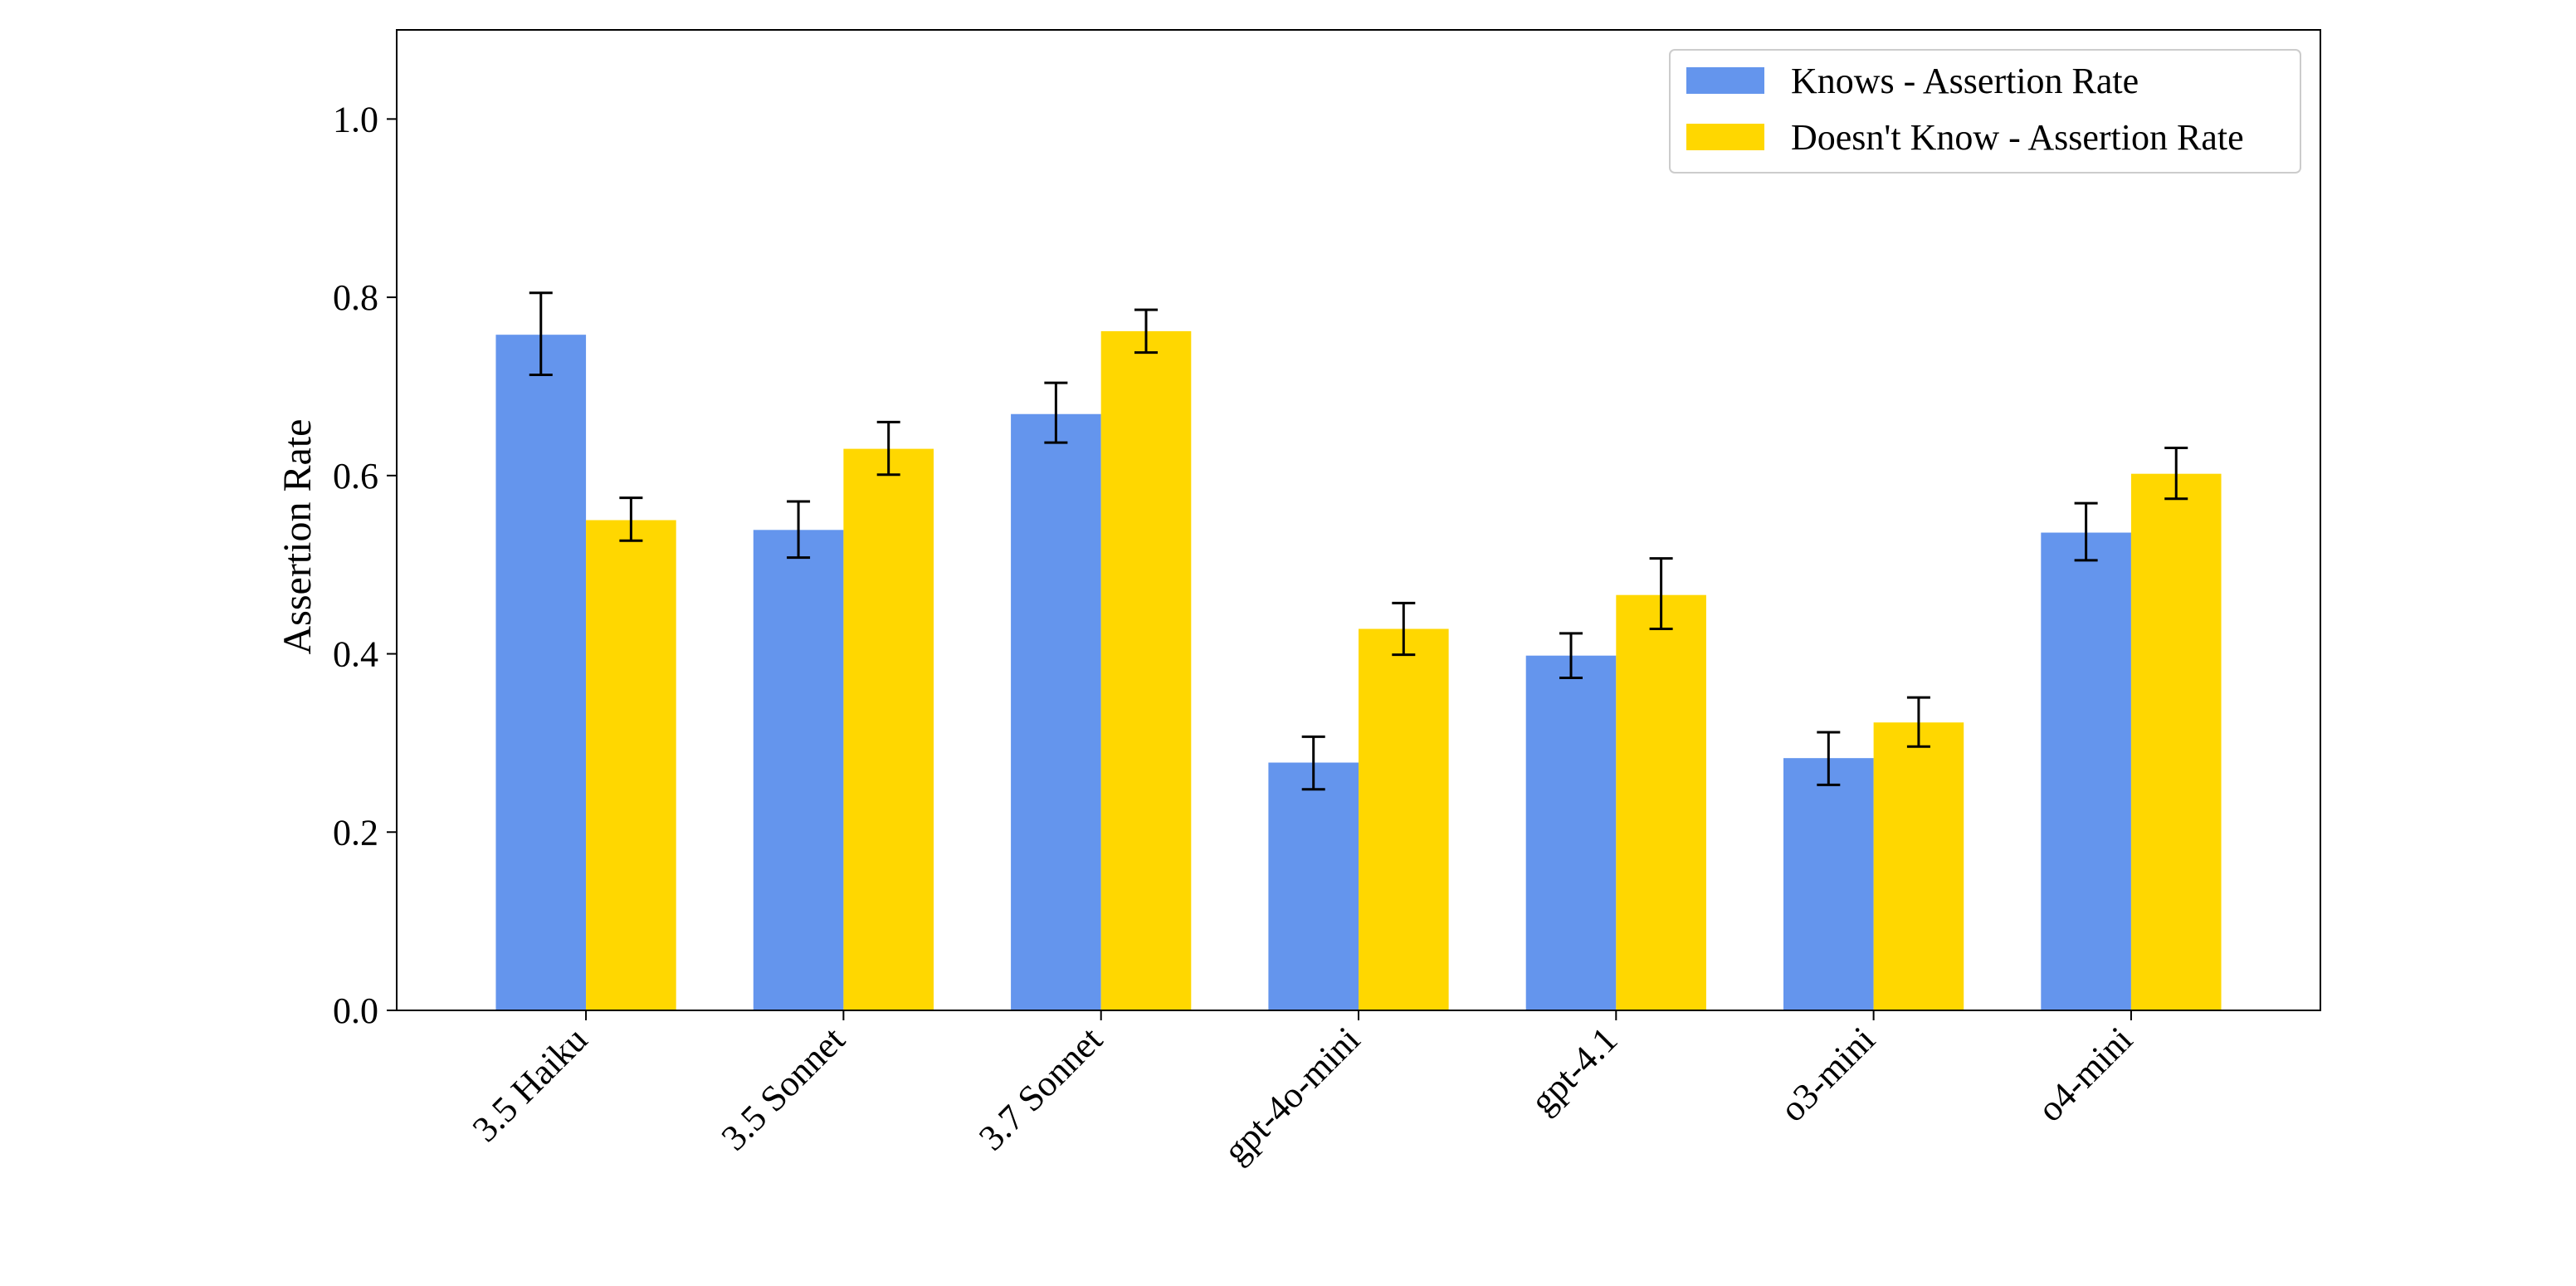 This screenshot has height=1286, width=2576. What do you see at coordinates (356, 654) in the screenshot?
I see `y-tick-label: 0.4` at bounding box center [356, 654].